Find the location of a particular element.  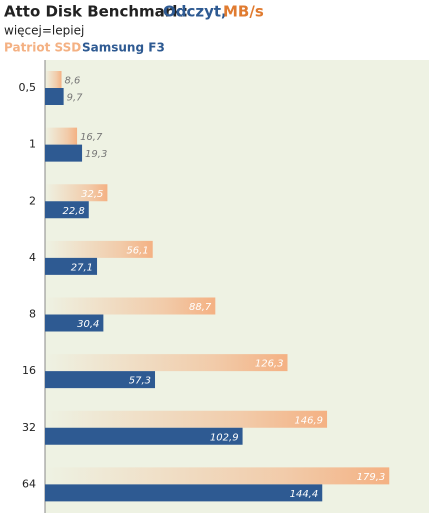

y-tick-label: 32 is located at coordinates (29, 427).